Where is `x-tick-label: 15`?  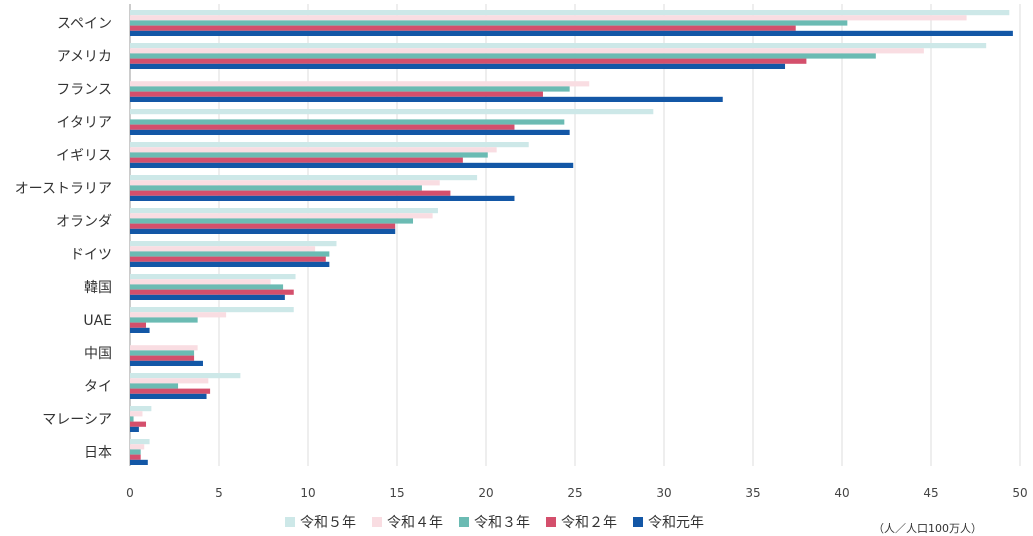 x-tick-label: 15 is located at coordinates (396, 493).